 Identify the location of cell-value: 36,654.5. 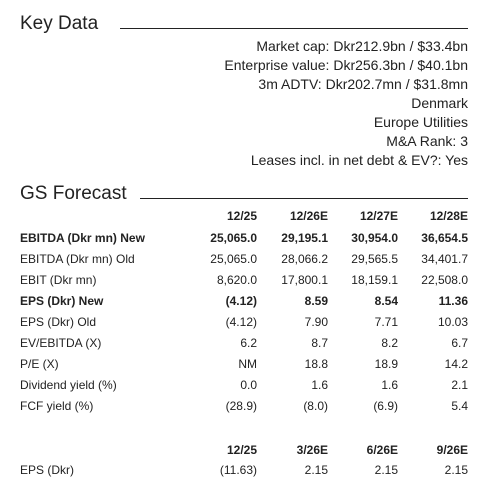
(444, 238).